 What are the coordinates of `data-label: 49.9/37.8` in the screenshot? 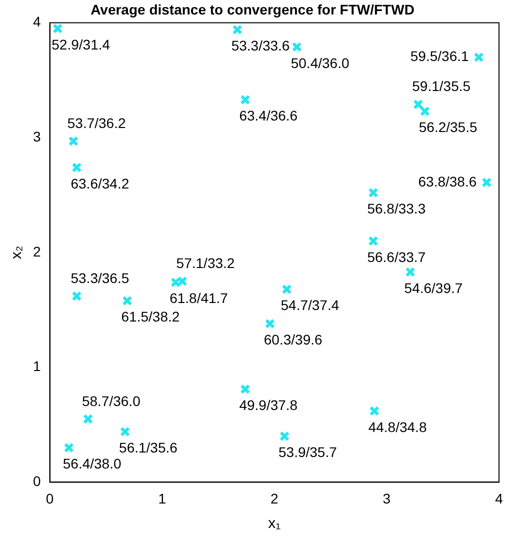 It's located at (268, 405).